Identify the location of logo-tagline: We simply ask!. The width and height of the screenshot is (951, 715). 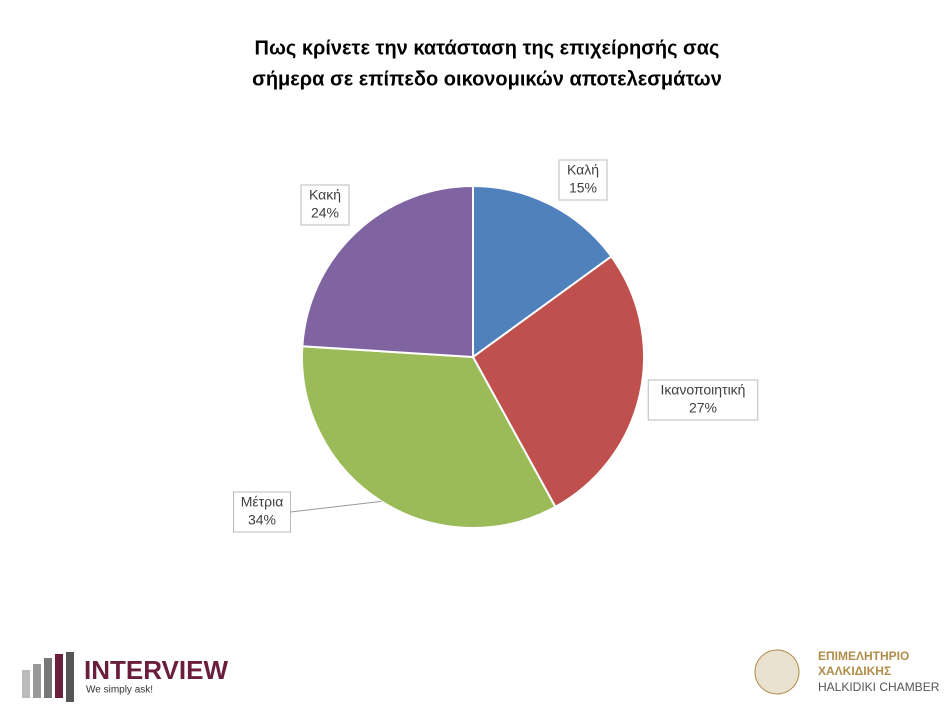
(119, 690).